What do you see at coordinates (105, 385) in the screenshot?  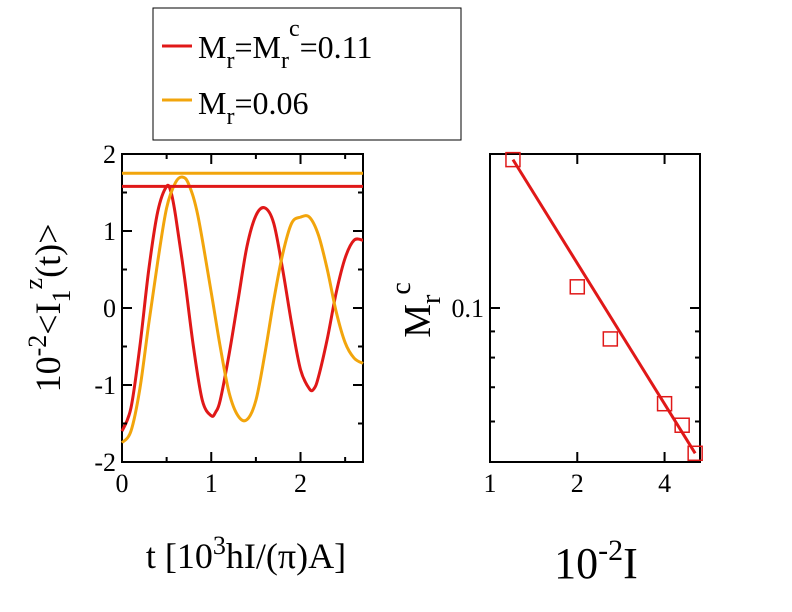 I see `left-y-tick-label: -1` at bounding box center [105, 385].